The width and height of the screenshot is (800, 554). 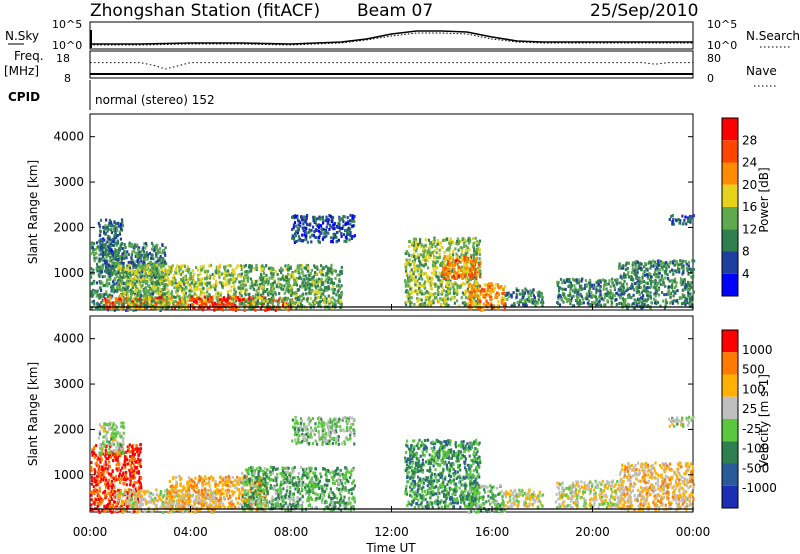 I want to click on freq-tick-top: 18, so click(x=63, y=58).